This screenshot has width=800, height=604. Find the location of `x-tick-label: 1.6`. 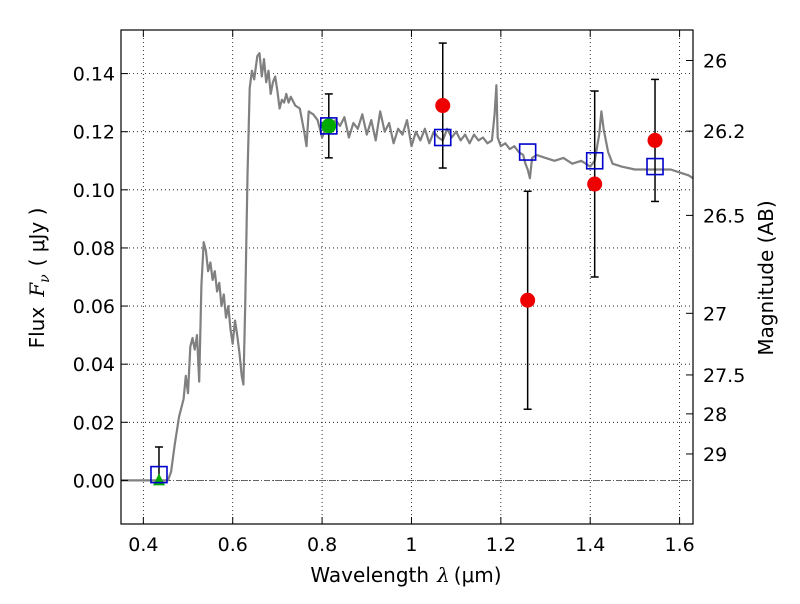

x-tick-label: 1.6 is located at coordinates (679, 545).